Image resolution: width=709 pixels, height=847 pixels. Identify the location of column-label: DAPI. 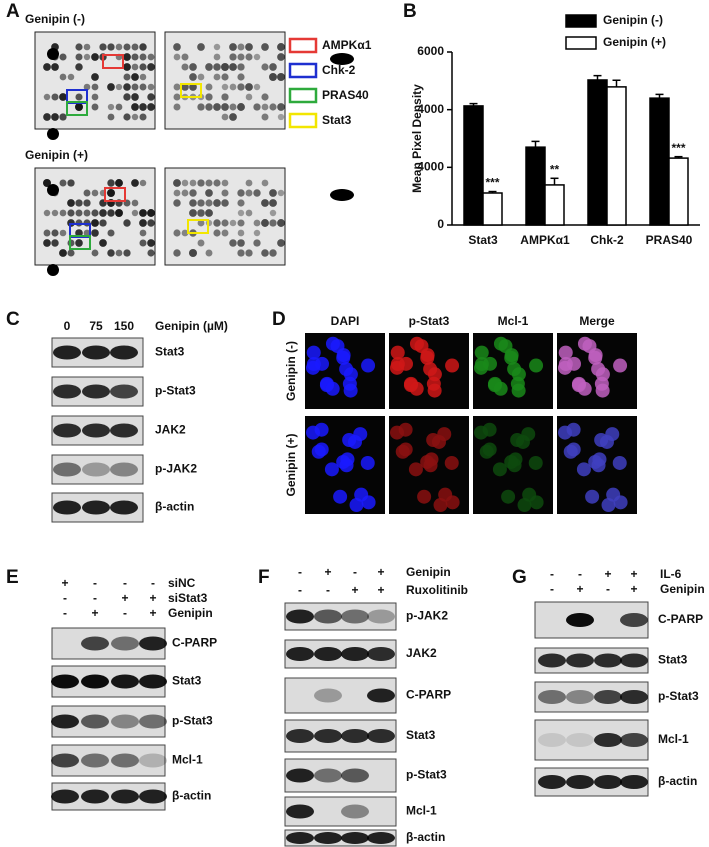
(345, 321).